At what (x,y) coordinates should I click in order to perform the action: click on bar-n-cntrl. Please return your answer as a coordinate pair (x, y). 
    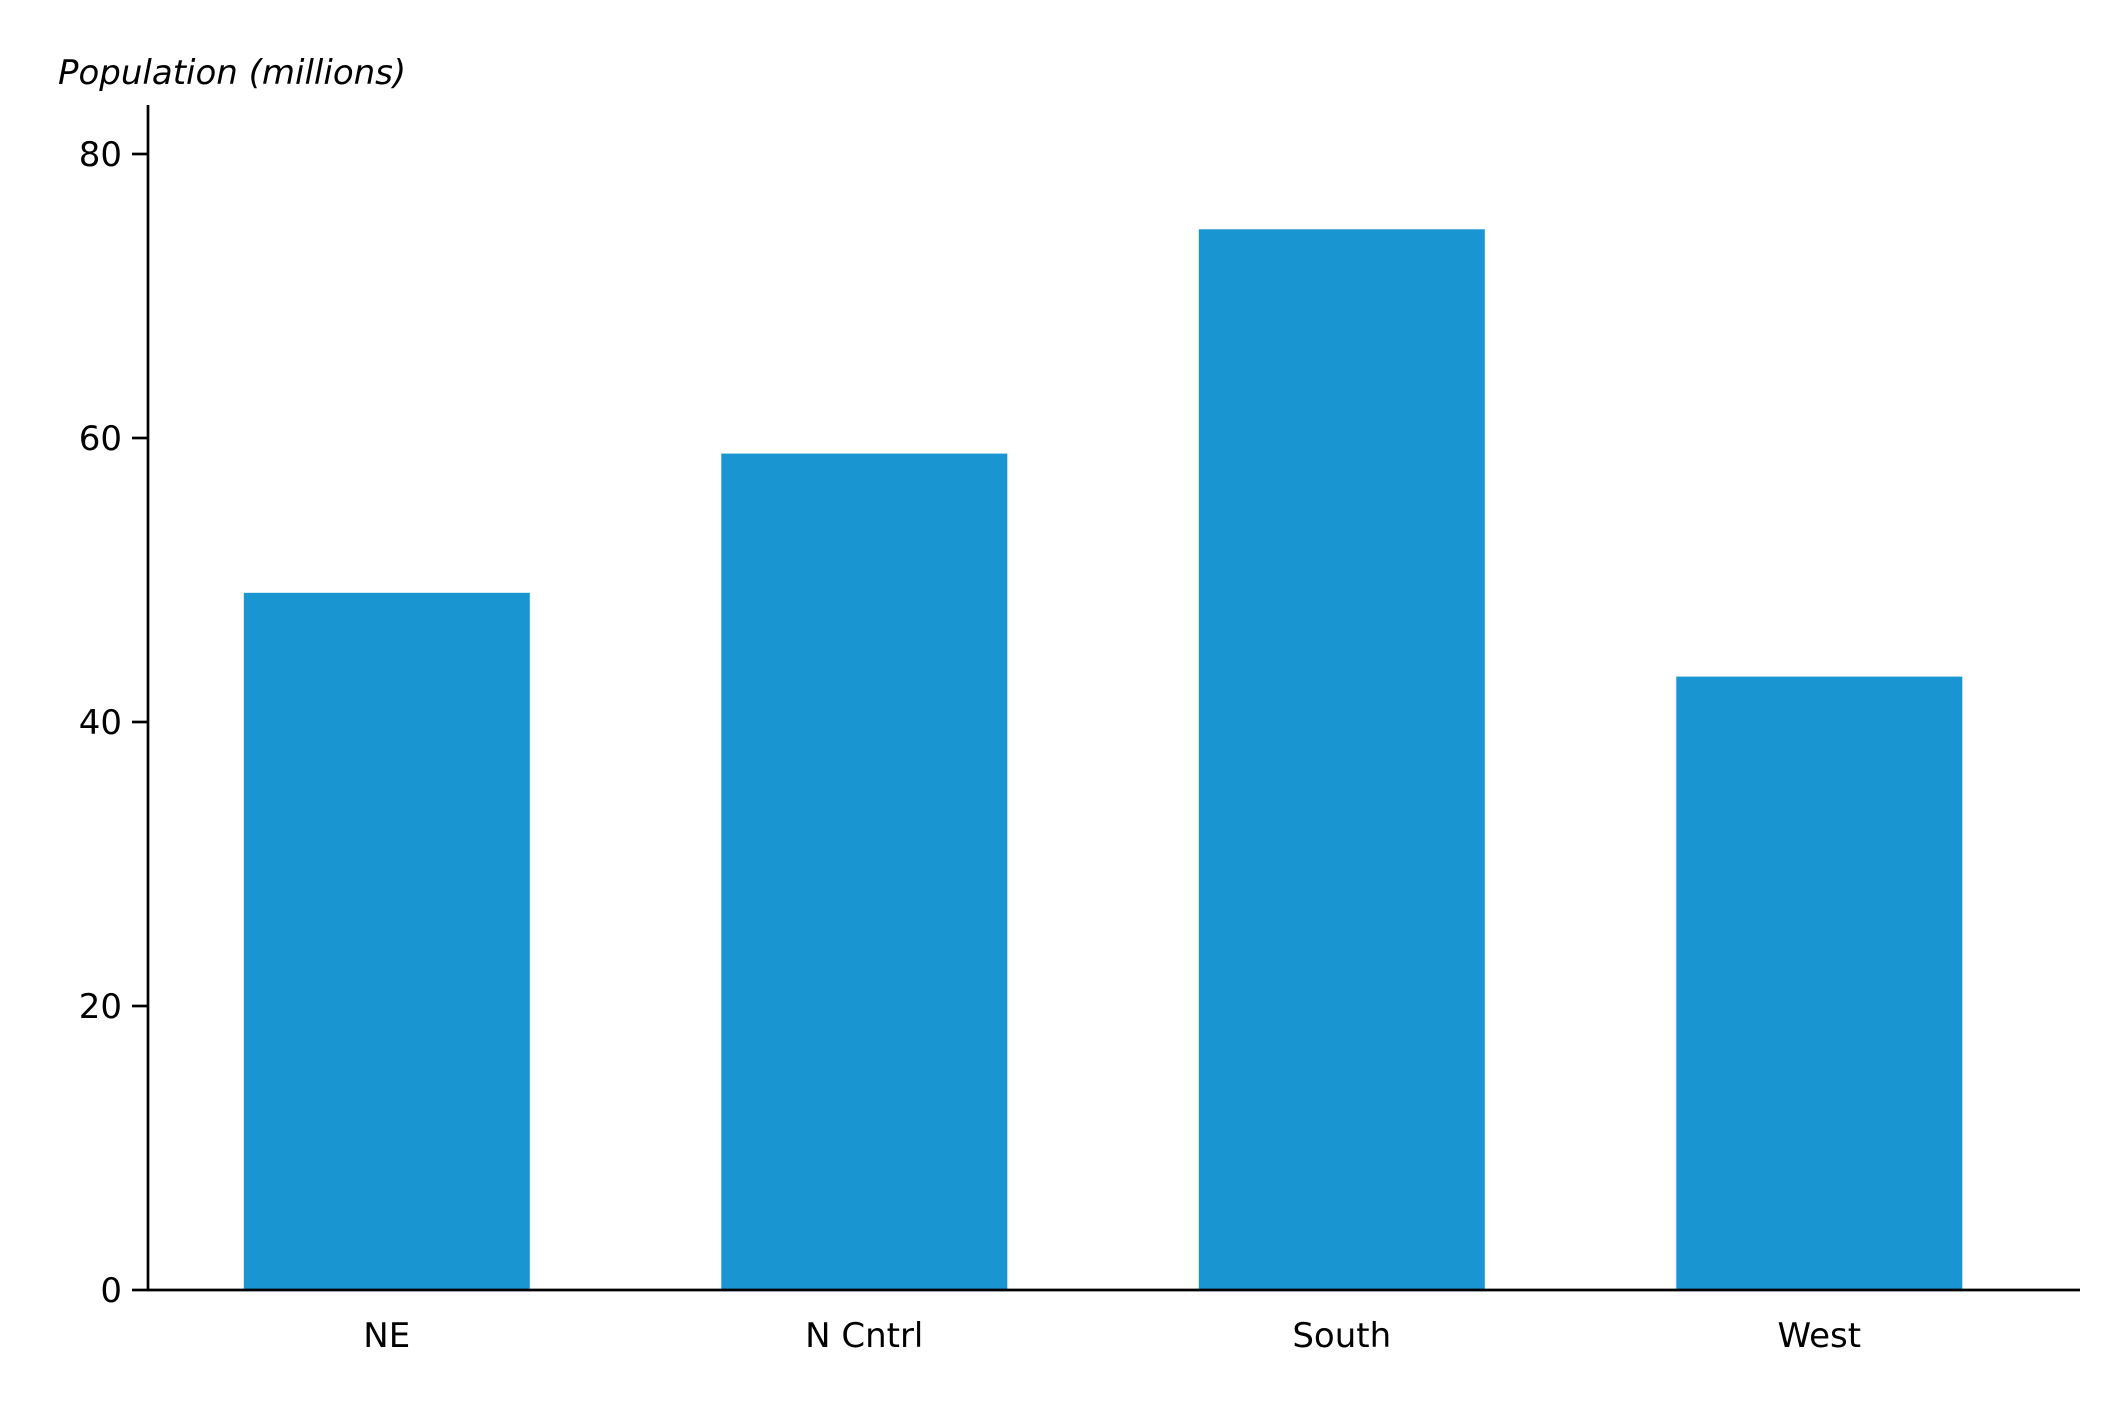
    Looking at the image, I should click on (864, 872).